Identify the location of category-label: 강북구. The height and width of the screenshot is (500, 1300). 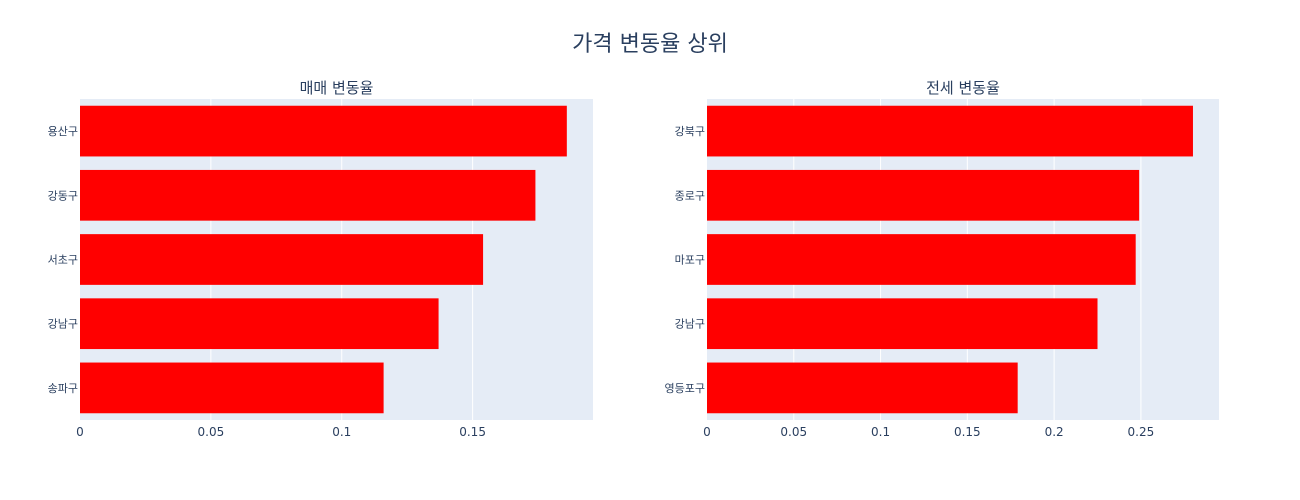
(690, 131).